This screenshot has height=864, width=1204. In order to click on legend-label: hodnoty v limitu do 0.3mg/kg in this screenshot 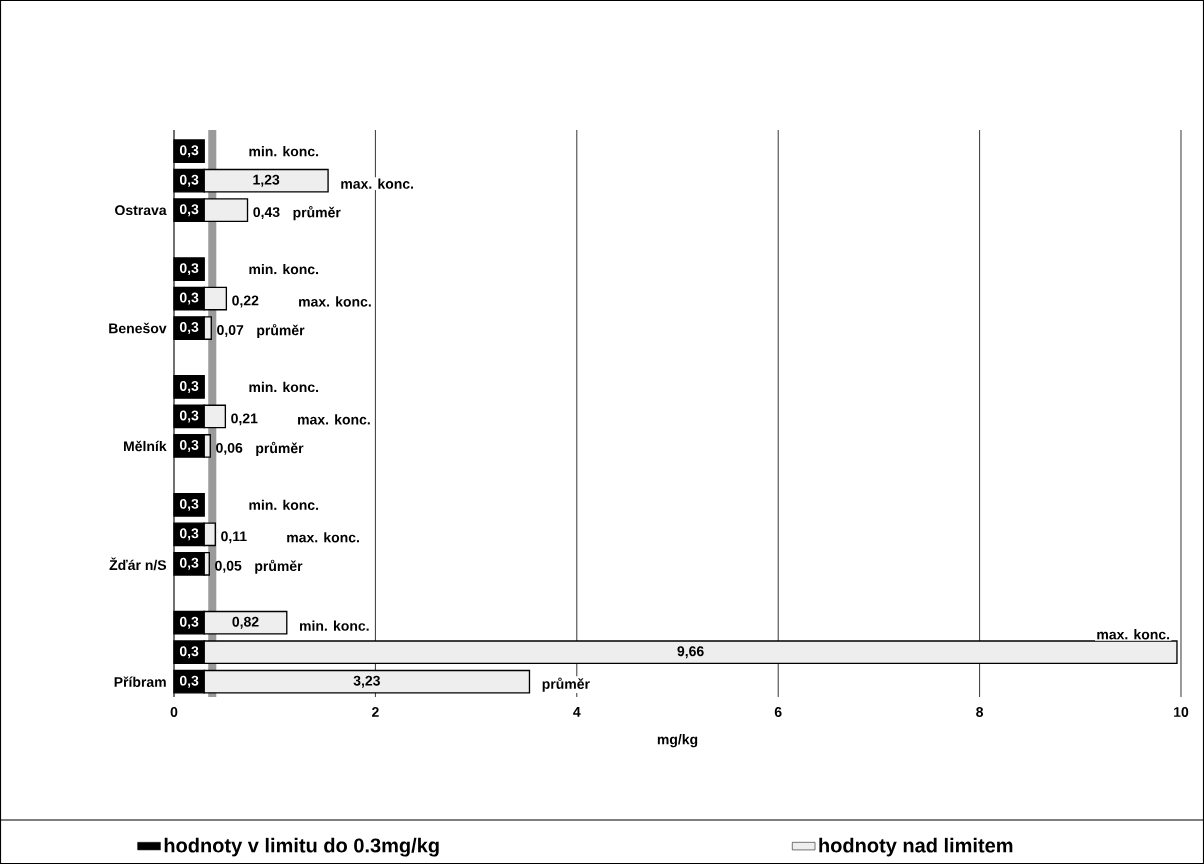, I will do `click(301, 847)`.